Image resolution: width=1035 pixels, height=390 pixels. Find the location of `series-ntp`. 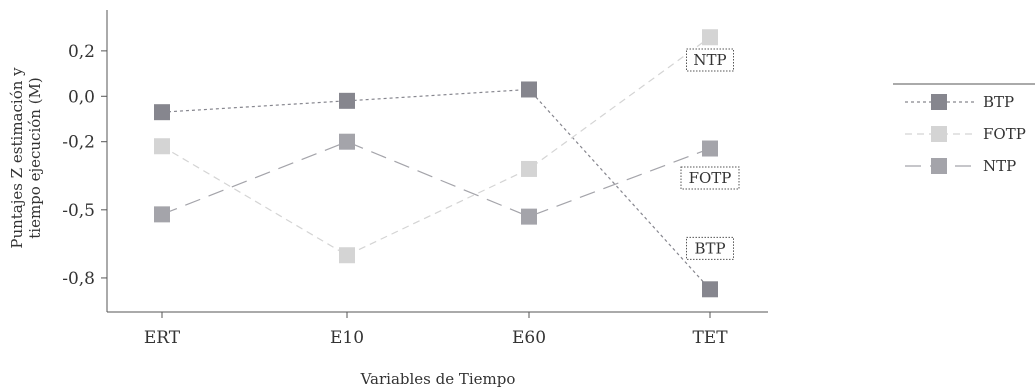

series-ntp is located at coordinates (436, 179).